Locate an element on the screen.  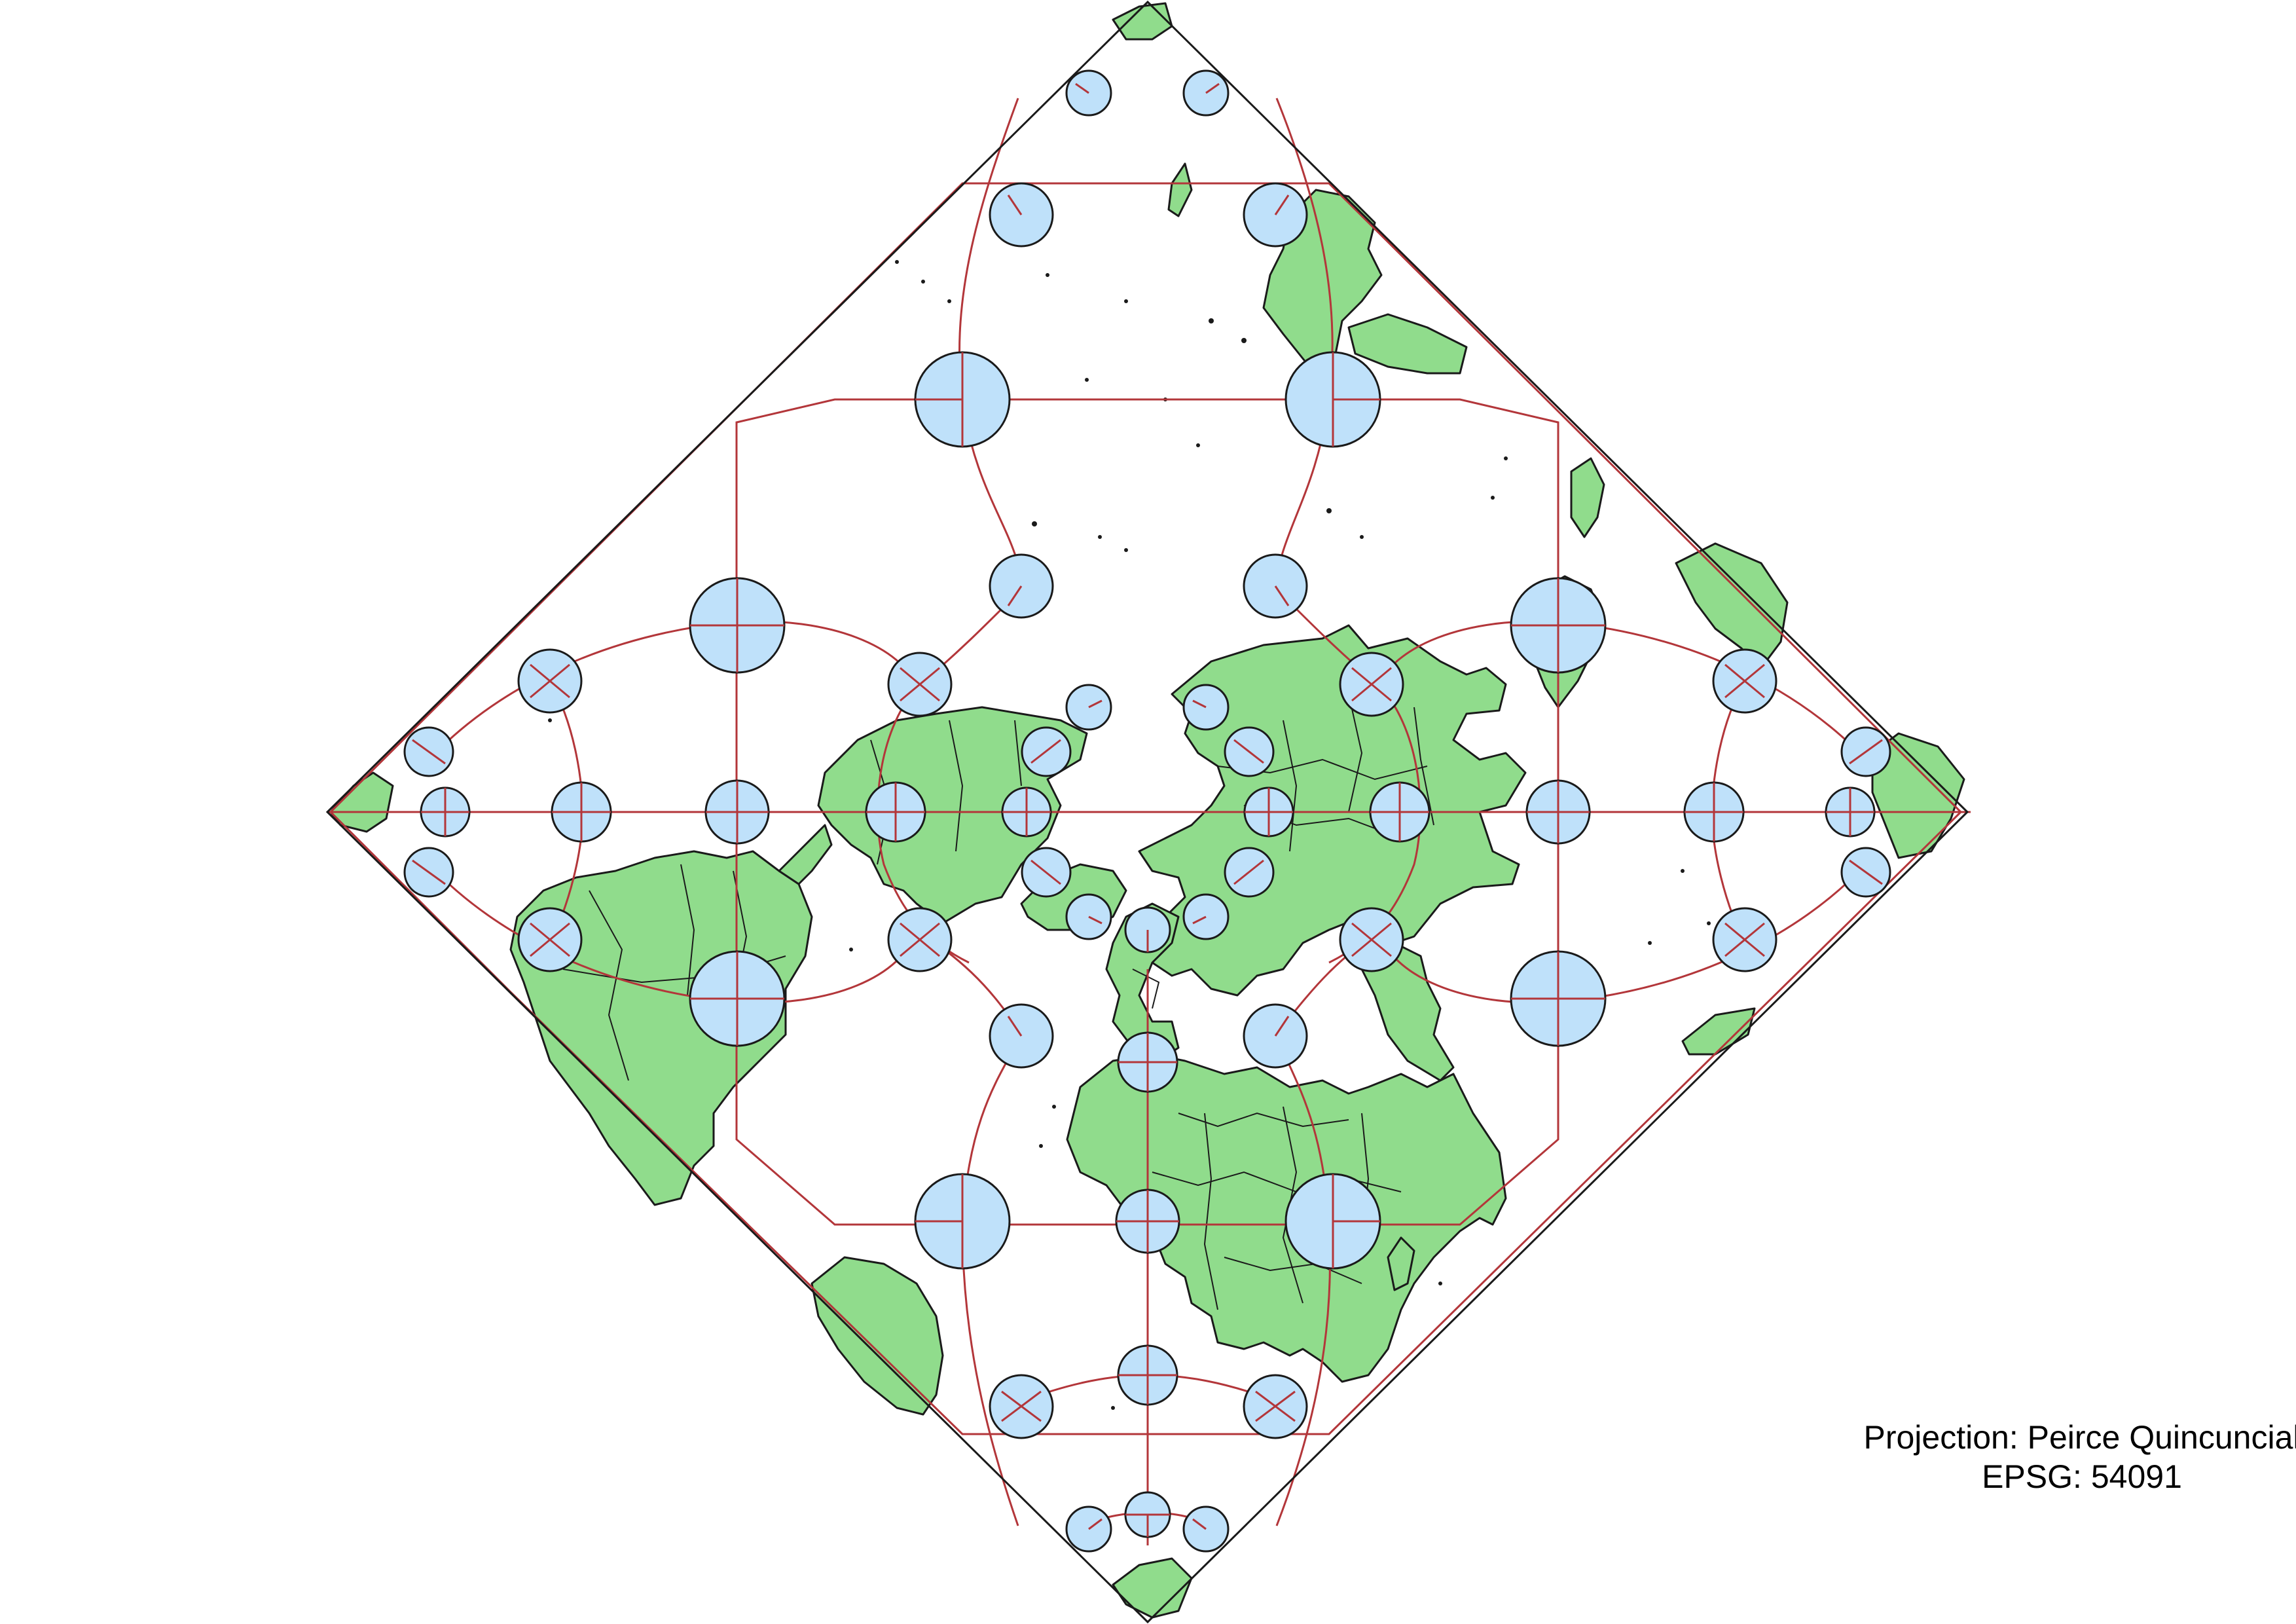
land-central-america is located at coordinates (805, 854).